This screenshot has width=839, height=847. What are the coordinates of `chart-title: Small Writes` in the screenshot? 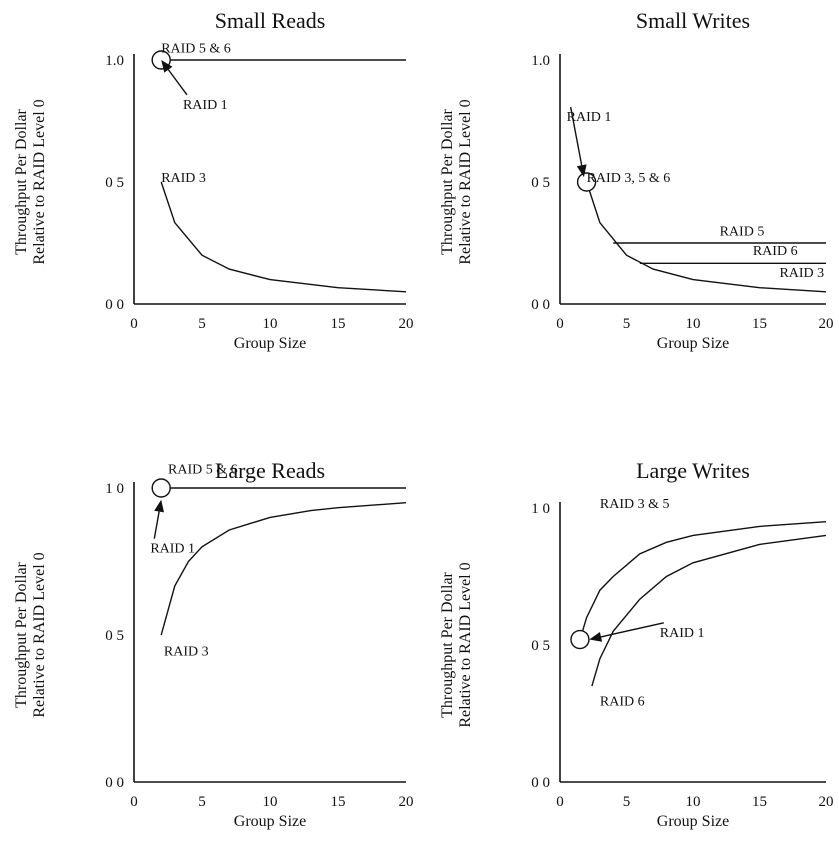 It's located at (693, 20).